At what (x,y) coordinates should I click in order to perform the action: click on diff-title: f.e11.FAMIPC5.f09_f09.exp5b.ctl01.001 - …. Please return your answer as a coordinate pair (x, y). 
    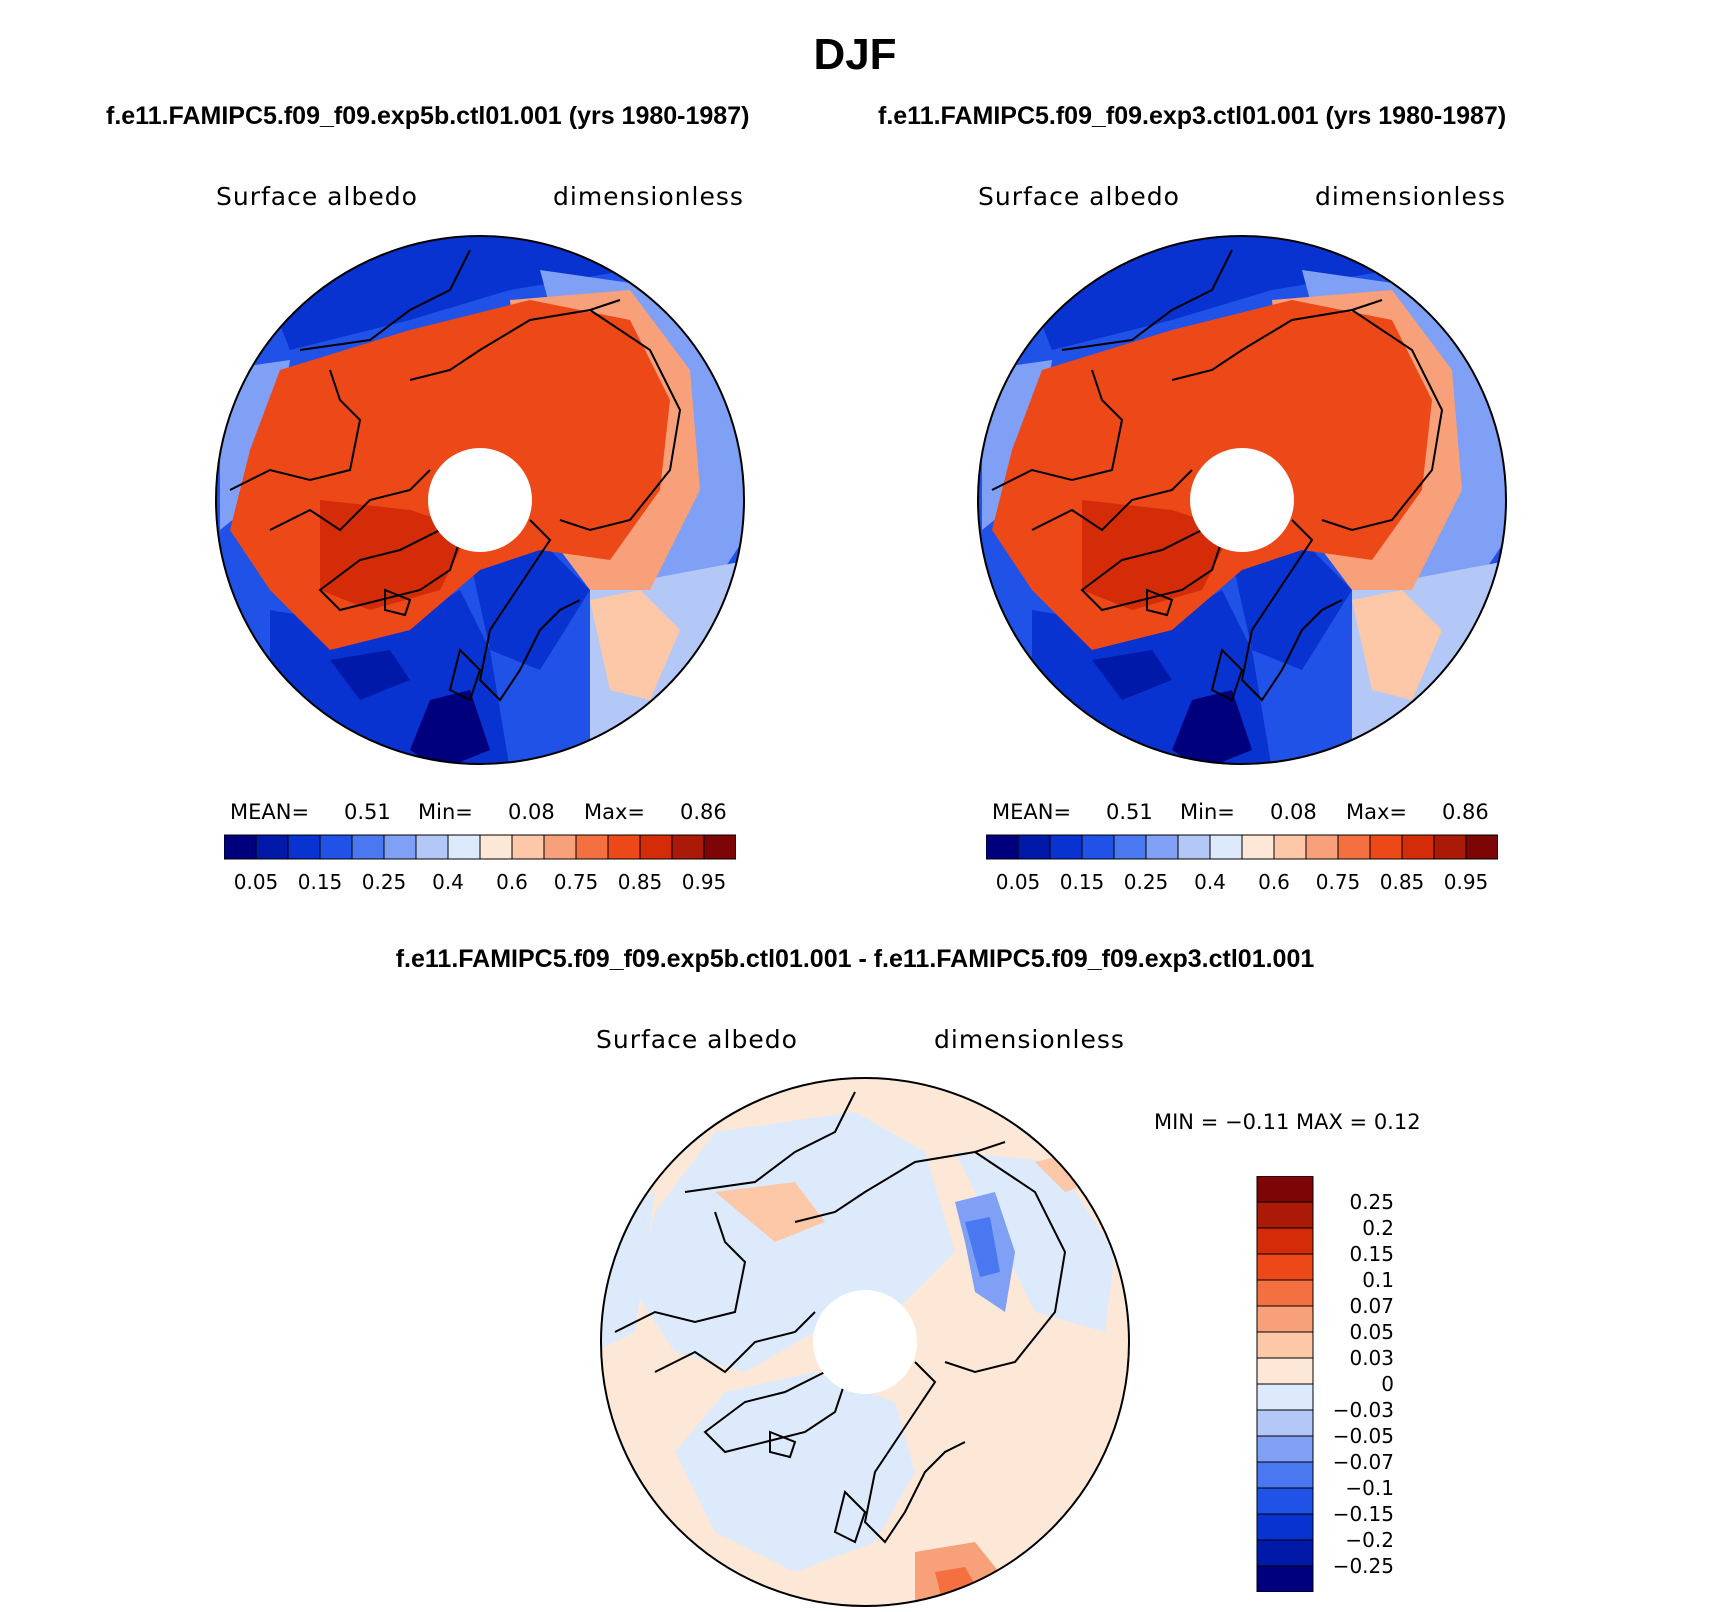
    Looking at the image, I should click on (855, 959).